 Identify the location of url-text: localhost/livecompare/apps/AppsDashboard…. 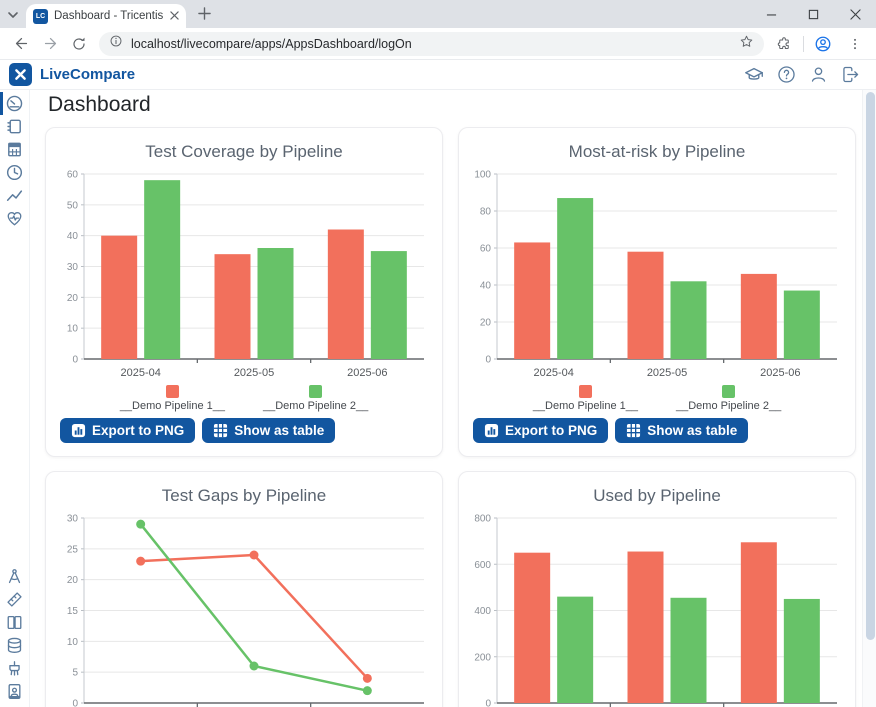
(271, 43).